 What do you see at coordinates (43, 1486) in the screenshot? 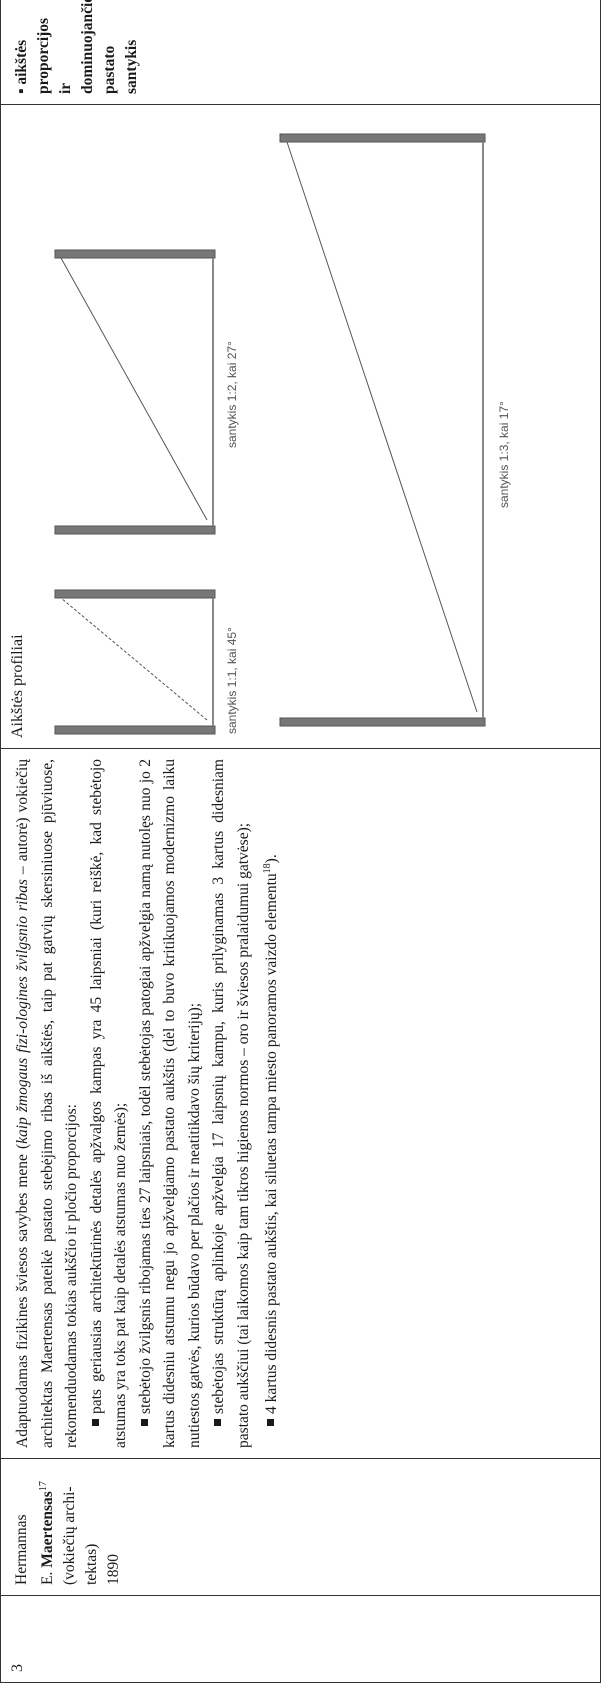
I see `footnote-ref: 17` at bounding box center [43, 1486].